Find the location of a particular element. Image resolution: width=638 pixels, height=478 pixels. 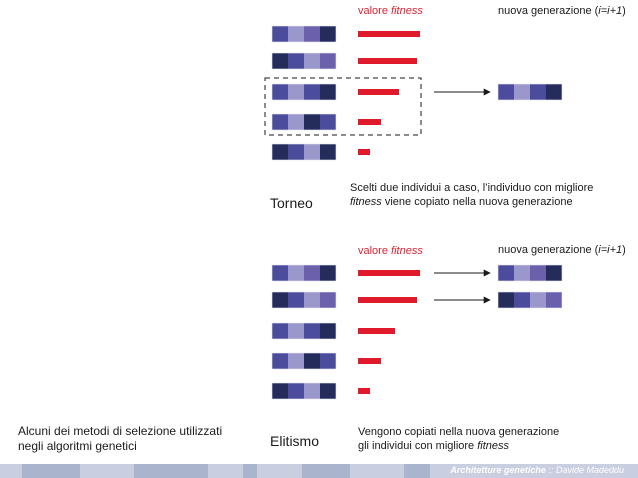

torneo-individual-3-outline is located at coordinates (304, 92).